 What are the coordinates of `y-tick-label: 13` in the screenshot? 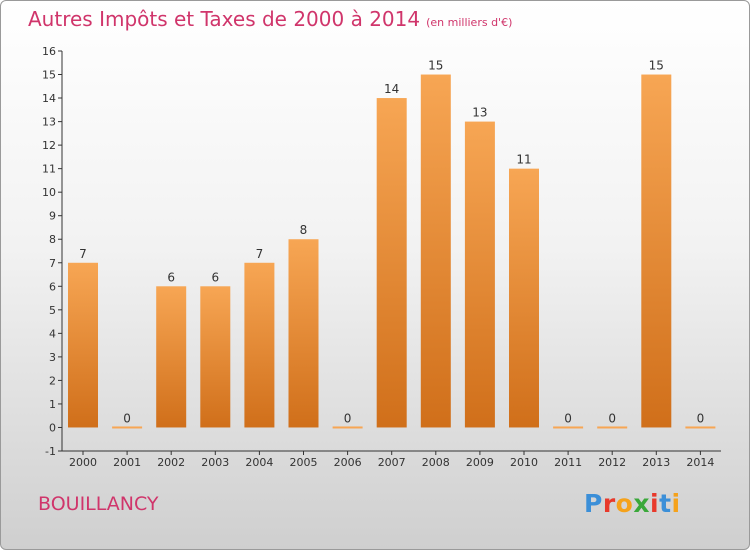 It's located at (49, 122).